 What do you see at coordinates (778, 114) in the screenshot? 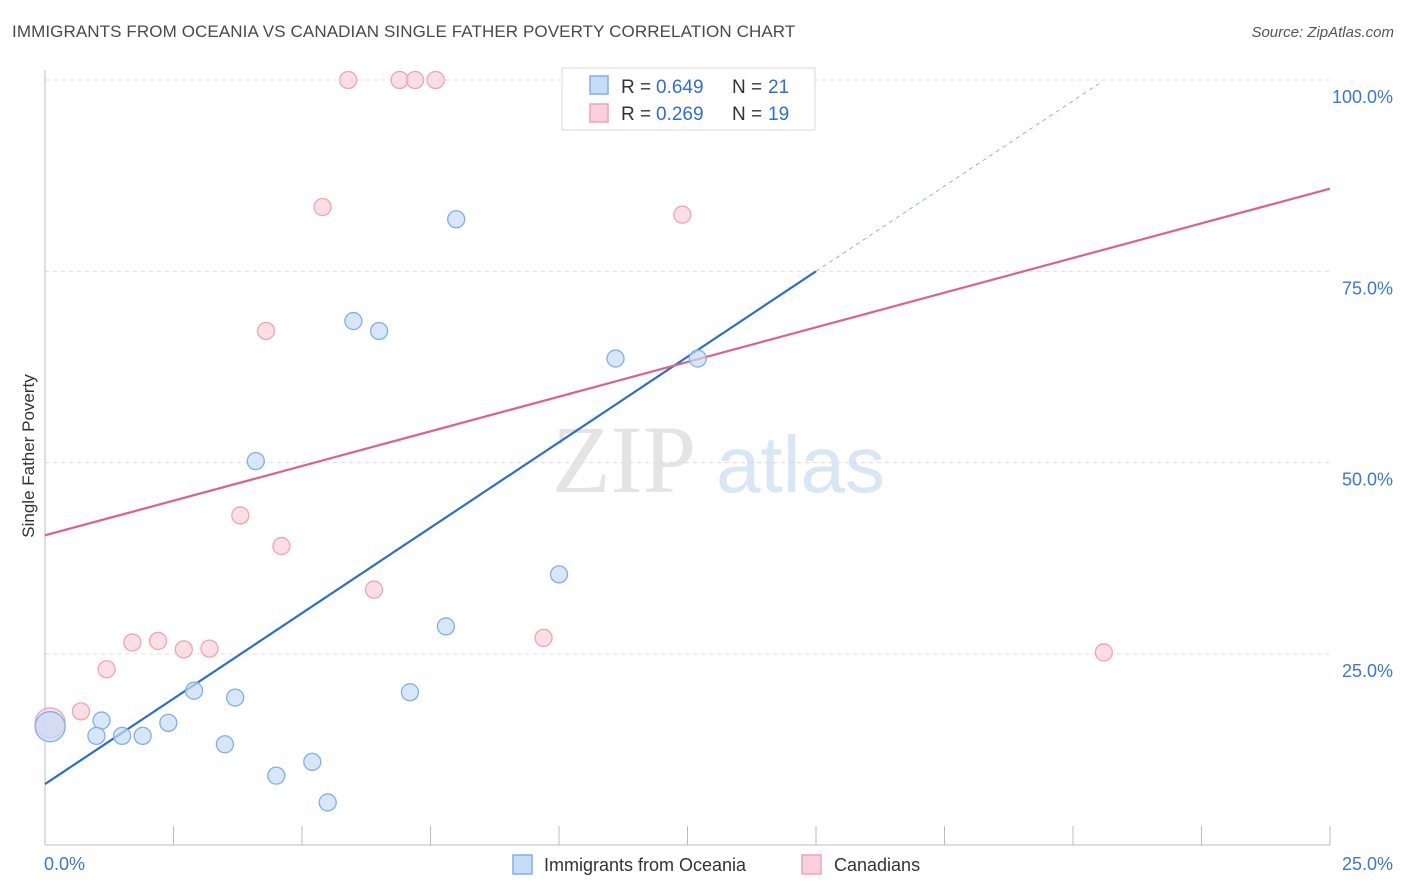
I see `legend-n-value-1: 19` at bounding box center [778, 114].